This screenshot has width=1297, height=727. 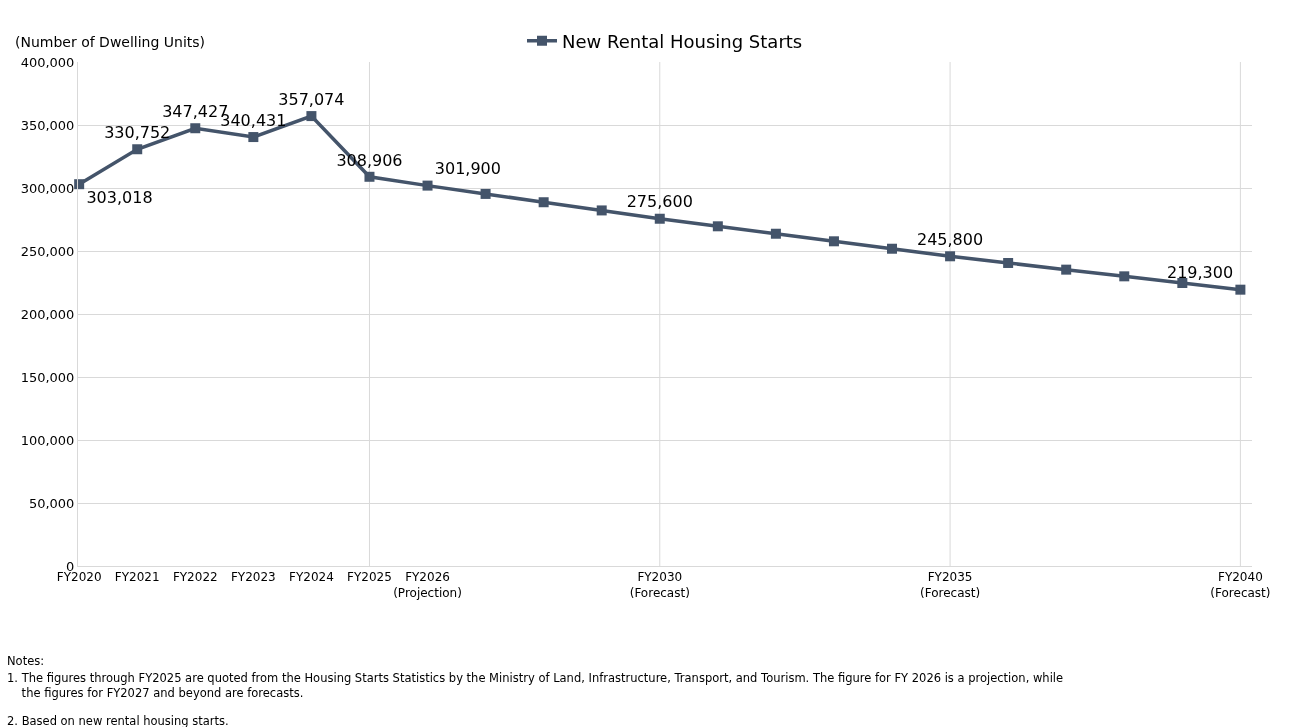 What do you see at coordinates (47, 377) in the screenshot?
I see `y-tick-label: 150,000` at bounding box center [47, 377].